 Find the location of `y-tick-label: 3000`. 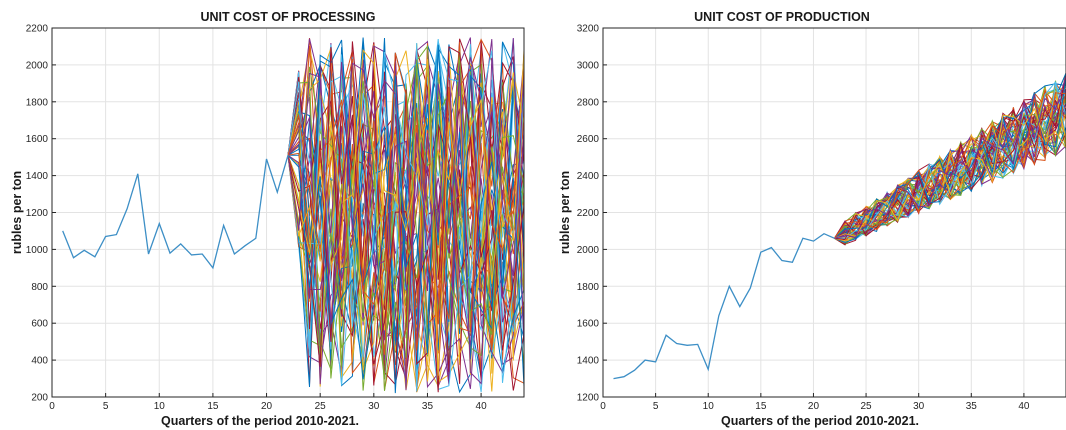

y-tick-label: 3000 is located at coordinates (588, 65).